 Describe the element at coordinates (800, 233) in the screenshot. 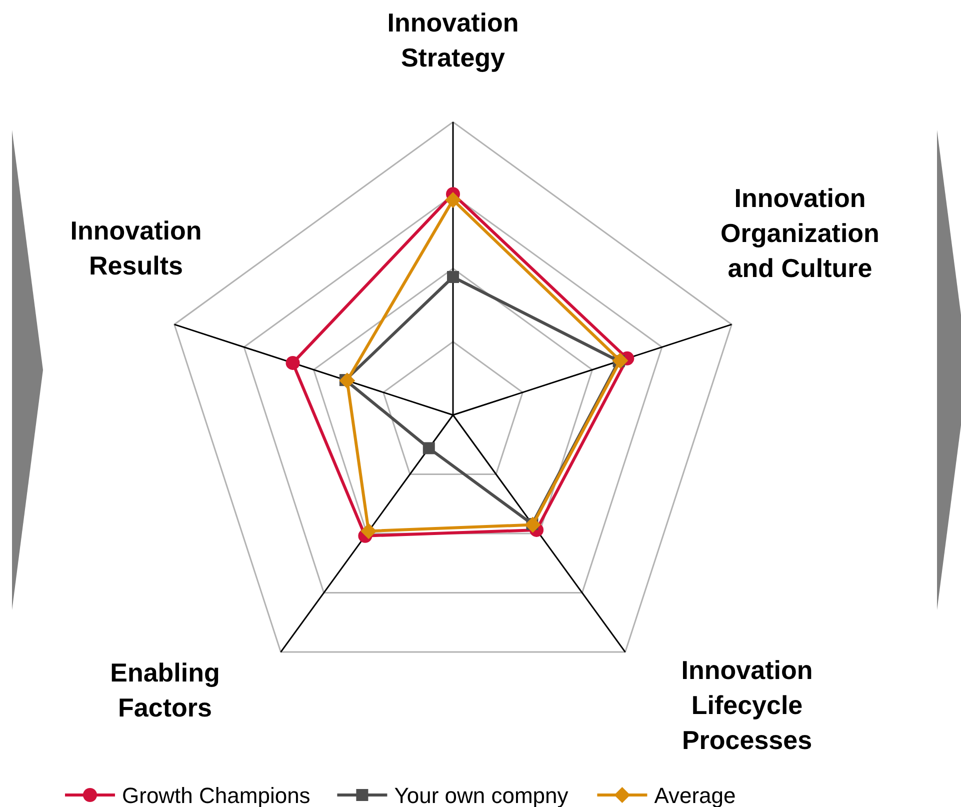

I see `spoke-label: Innovation Organization and Culture` at that location.